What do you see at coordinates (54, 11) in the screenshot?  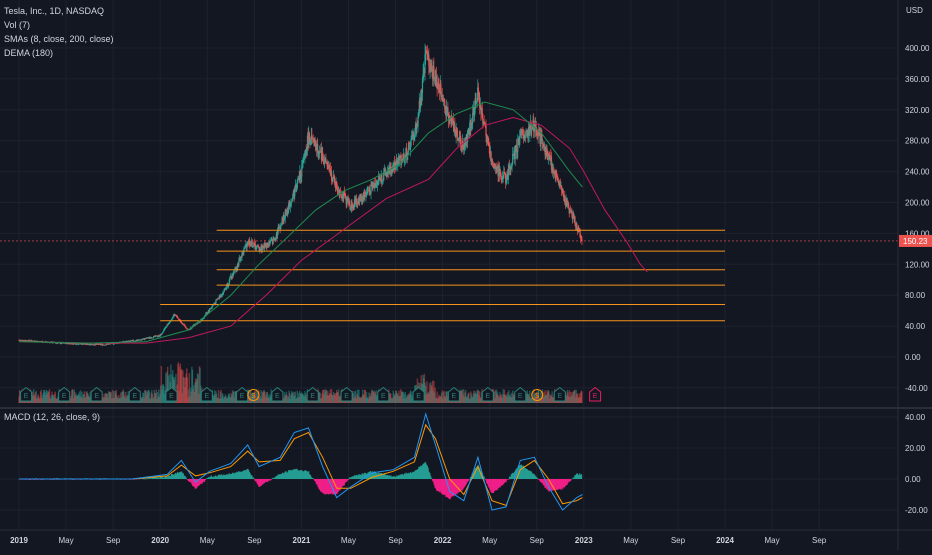 I see `symbol-legend: Tesla, Inc., 1D, NASDAQ` at bounding box center [54, 11].